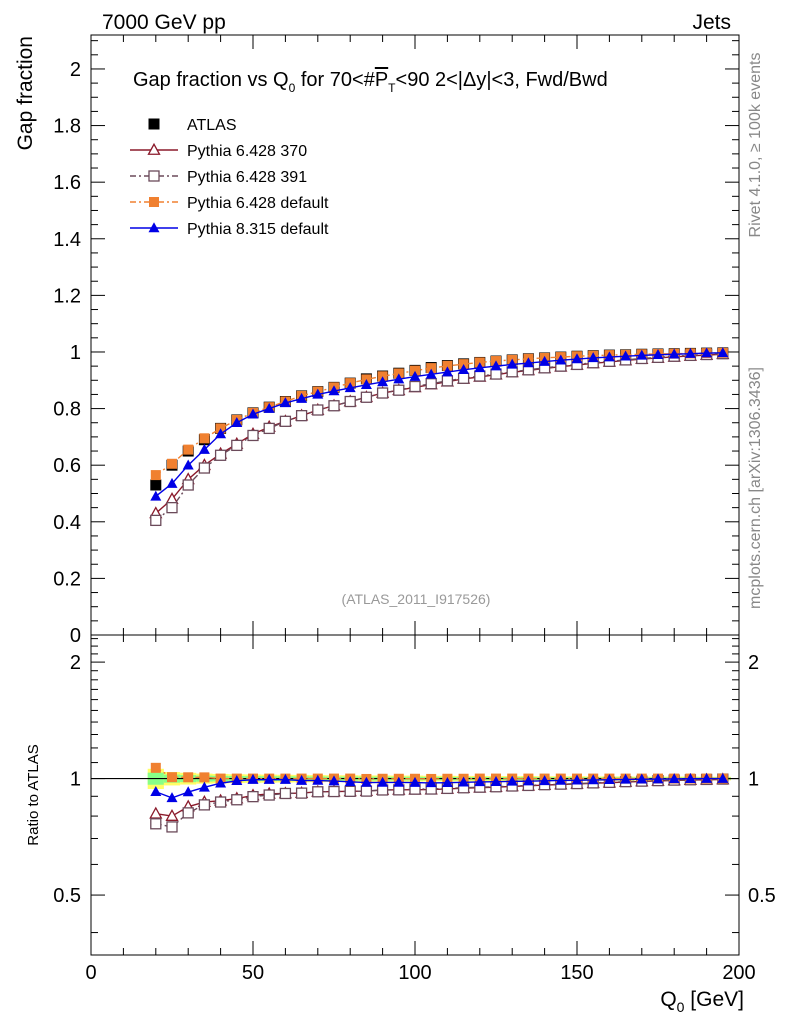  I want to click on main-y-tick-label: 0.4, so click(67, 523).